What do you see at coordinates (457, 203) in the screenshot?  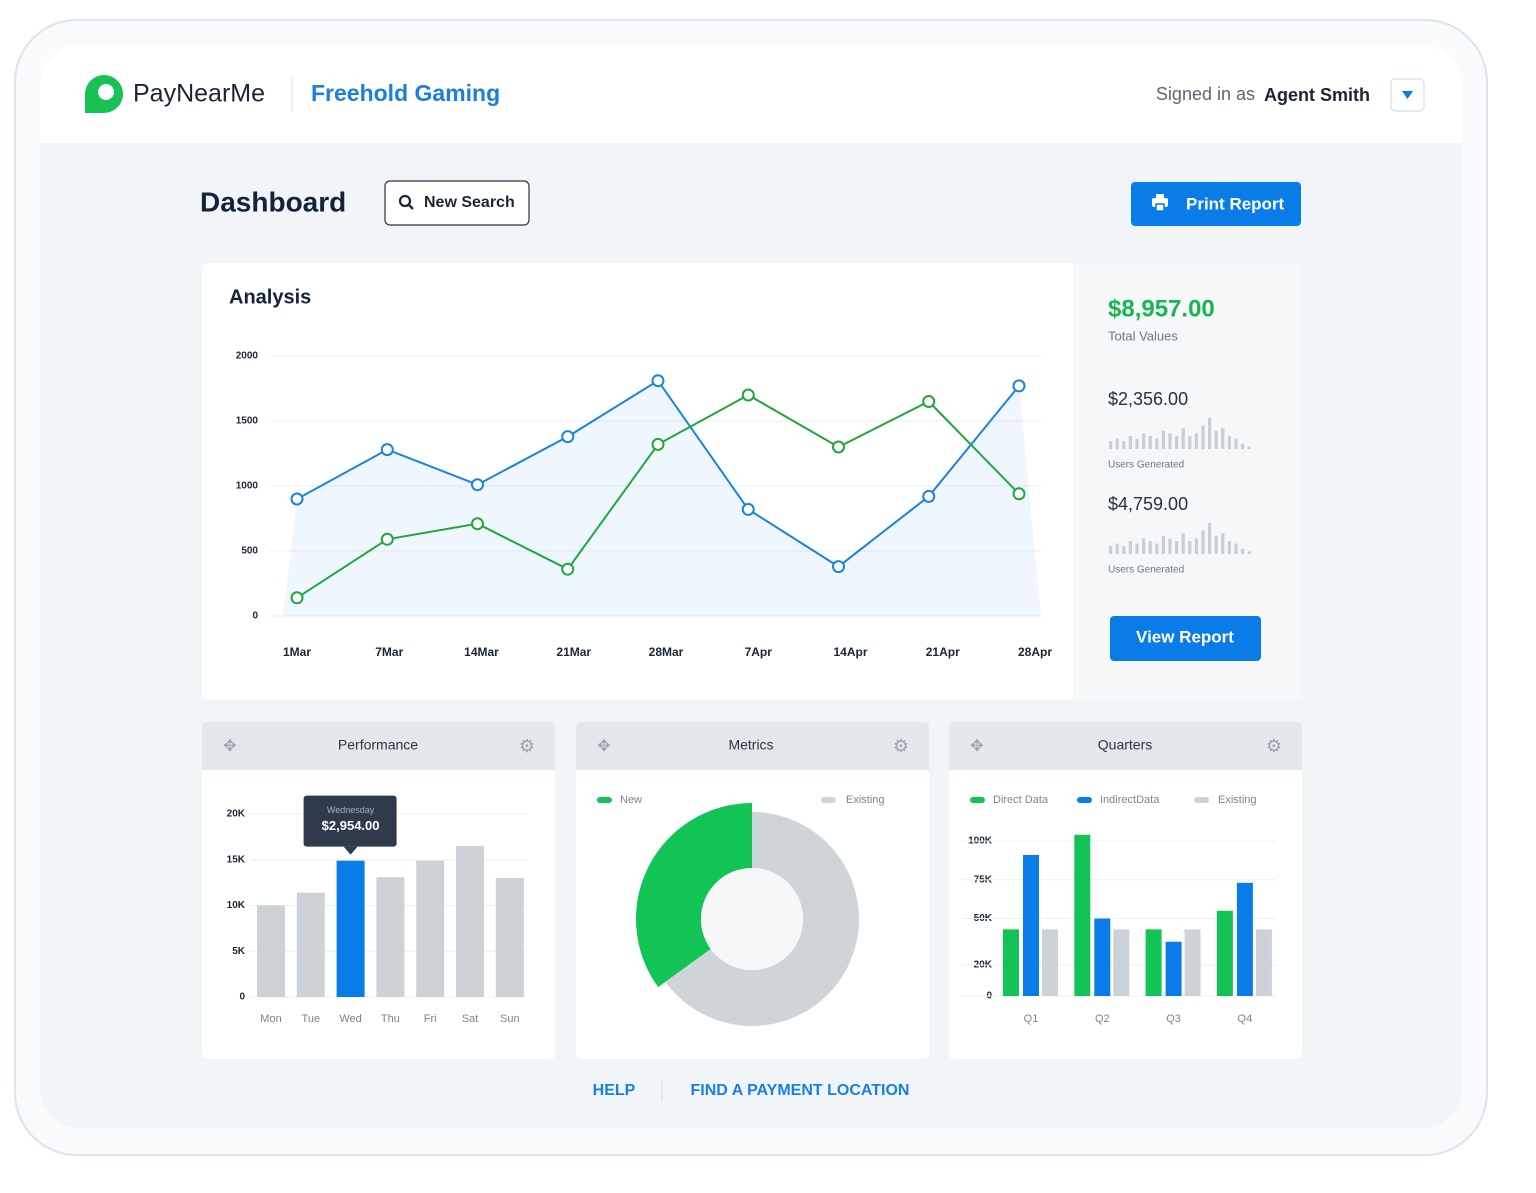 I see `new-search-button: New Search` at bounding box center [457, 203].